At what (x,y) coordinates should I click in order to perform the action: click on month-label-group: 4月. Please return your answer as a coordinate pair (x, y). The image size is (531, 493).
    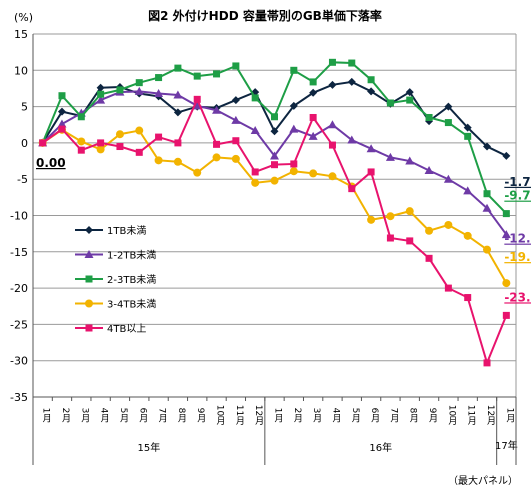
    Looking at the image, I should click on (104, 416).